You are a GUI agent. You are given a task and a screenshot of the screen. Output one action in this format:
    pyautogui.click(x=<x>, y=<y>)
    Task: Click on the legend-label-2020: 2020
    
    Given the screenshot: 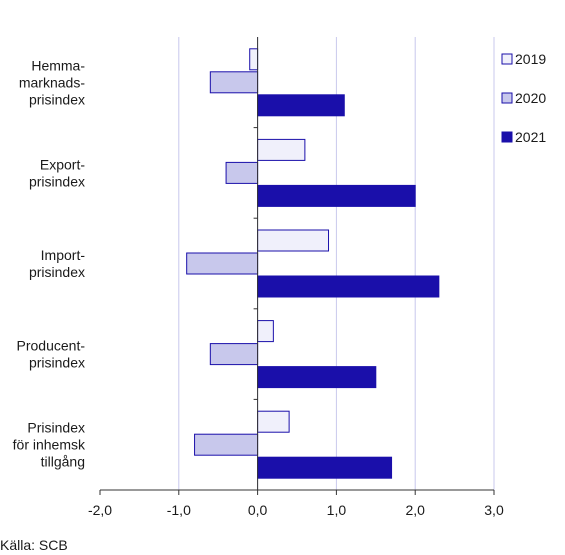 What is the action you would take?
    pyautogui.click(x=530, y=98)
    